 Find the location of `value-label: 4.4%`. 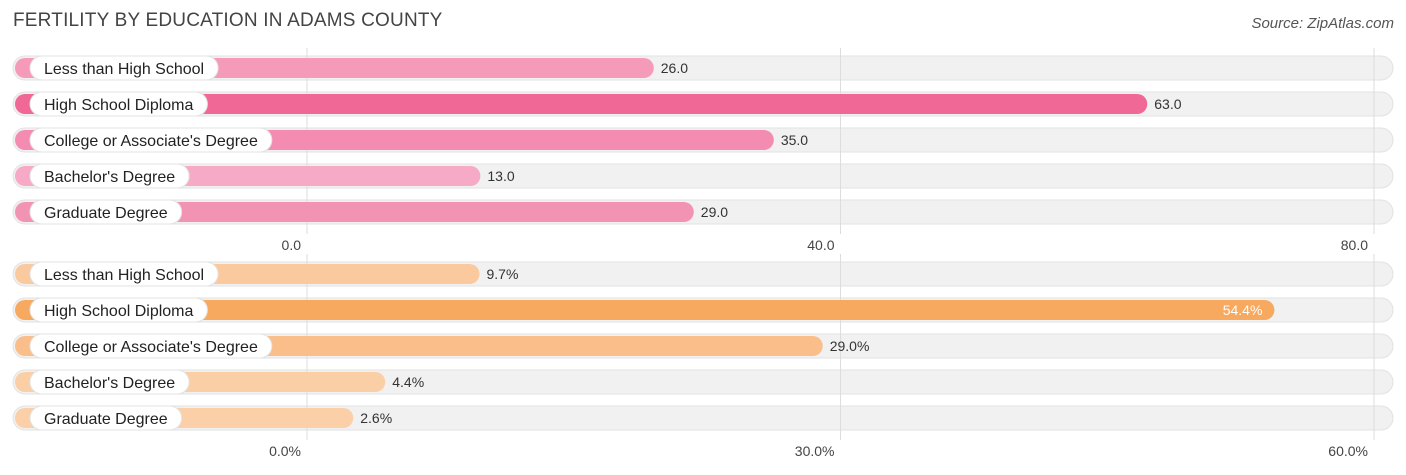

value-label: 4.4% is located at coordinates (408, 382).